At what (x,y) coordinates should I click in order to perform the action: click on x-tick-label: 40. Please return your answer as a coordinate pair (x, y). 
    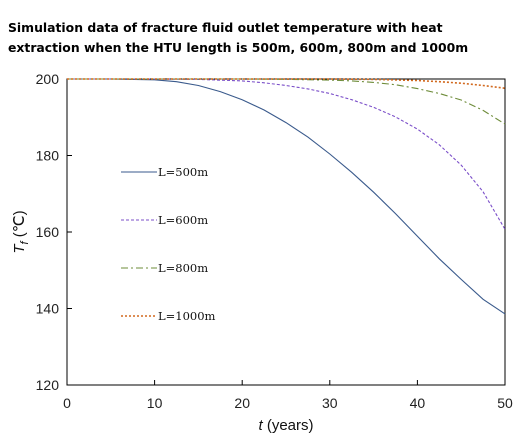
    Looking at the image, I should click on (418, 403).